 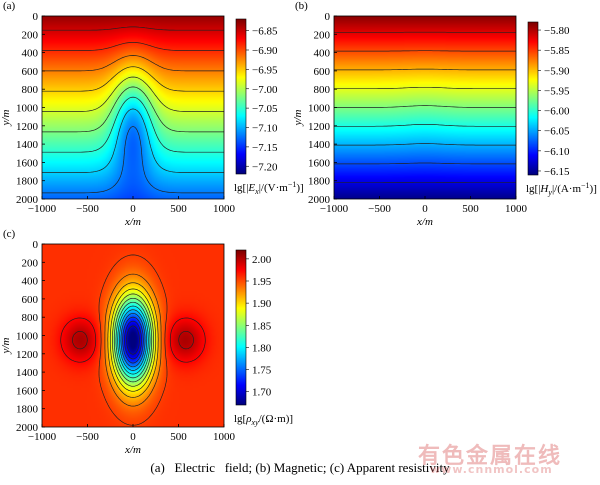 I want to click on colorbar-tick-label: −7.15, so click(x=265, y=148).